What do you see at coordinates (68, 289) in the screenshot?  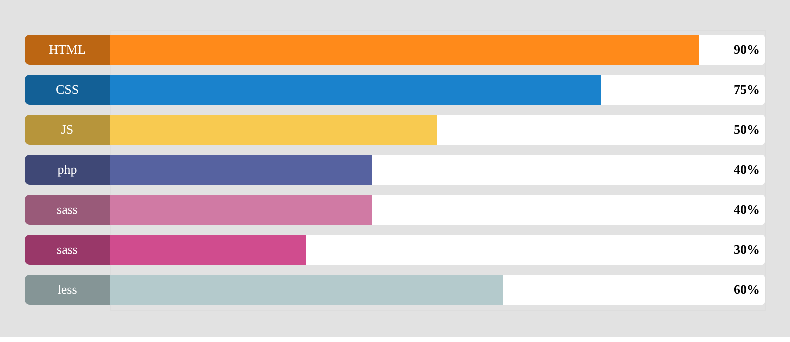 I see `y-tick-label: less` at bounding box center [68, 289].